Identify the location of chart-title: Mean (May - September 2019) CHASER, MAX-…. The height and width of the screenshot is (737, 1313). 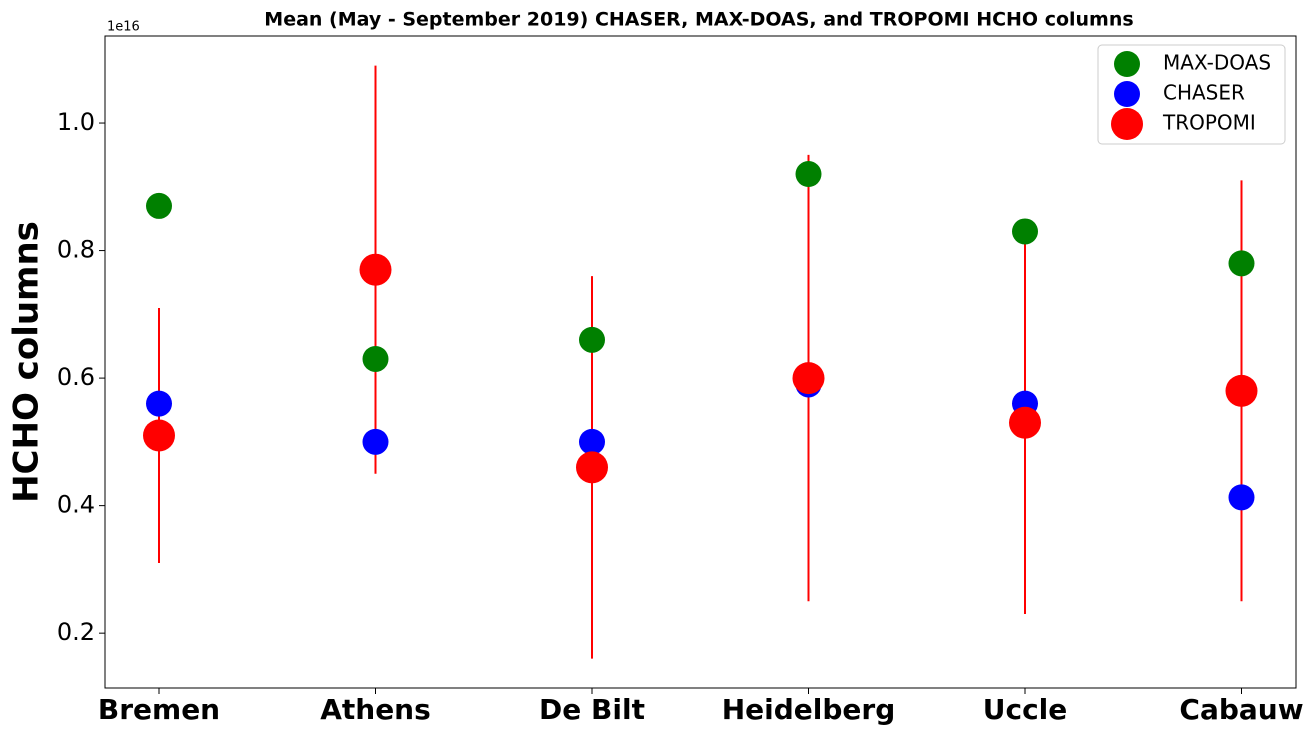
(698, 20).